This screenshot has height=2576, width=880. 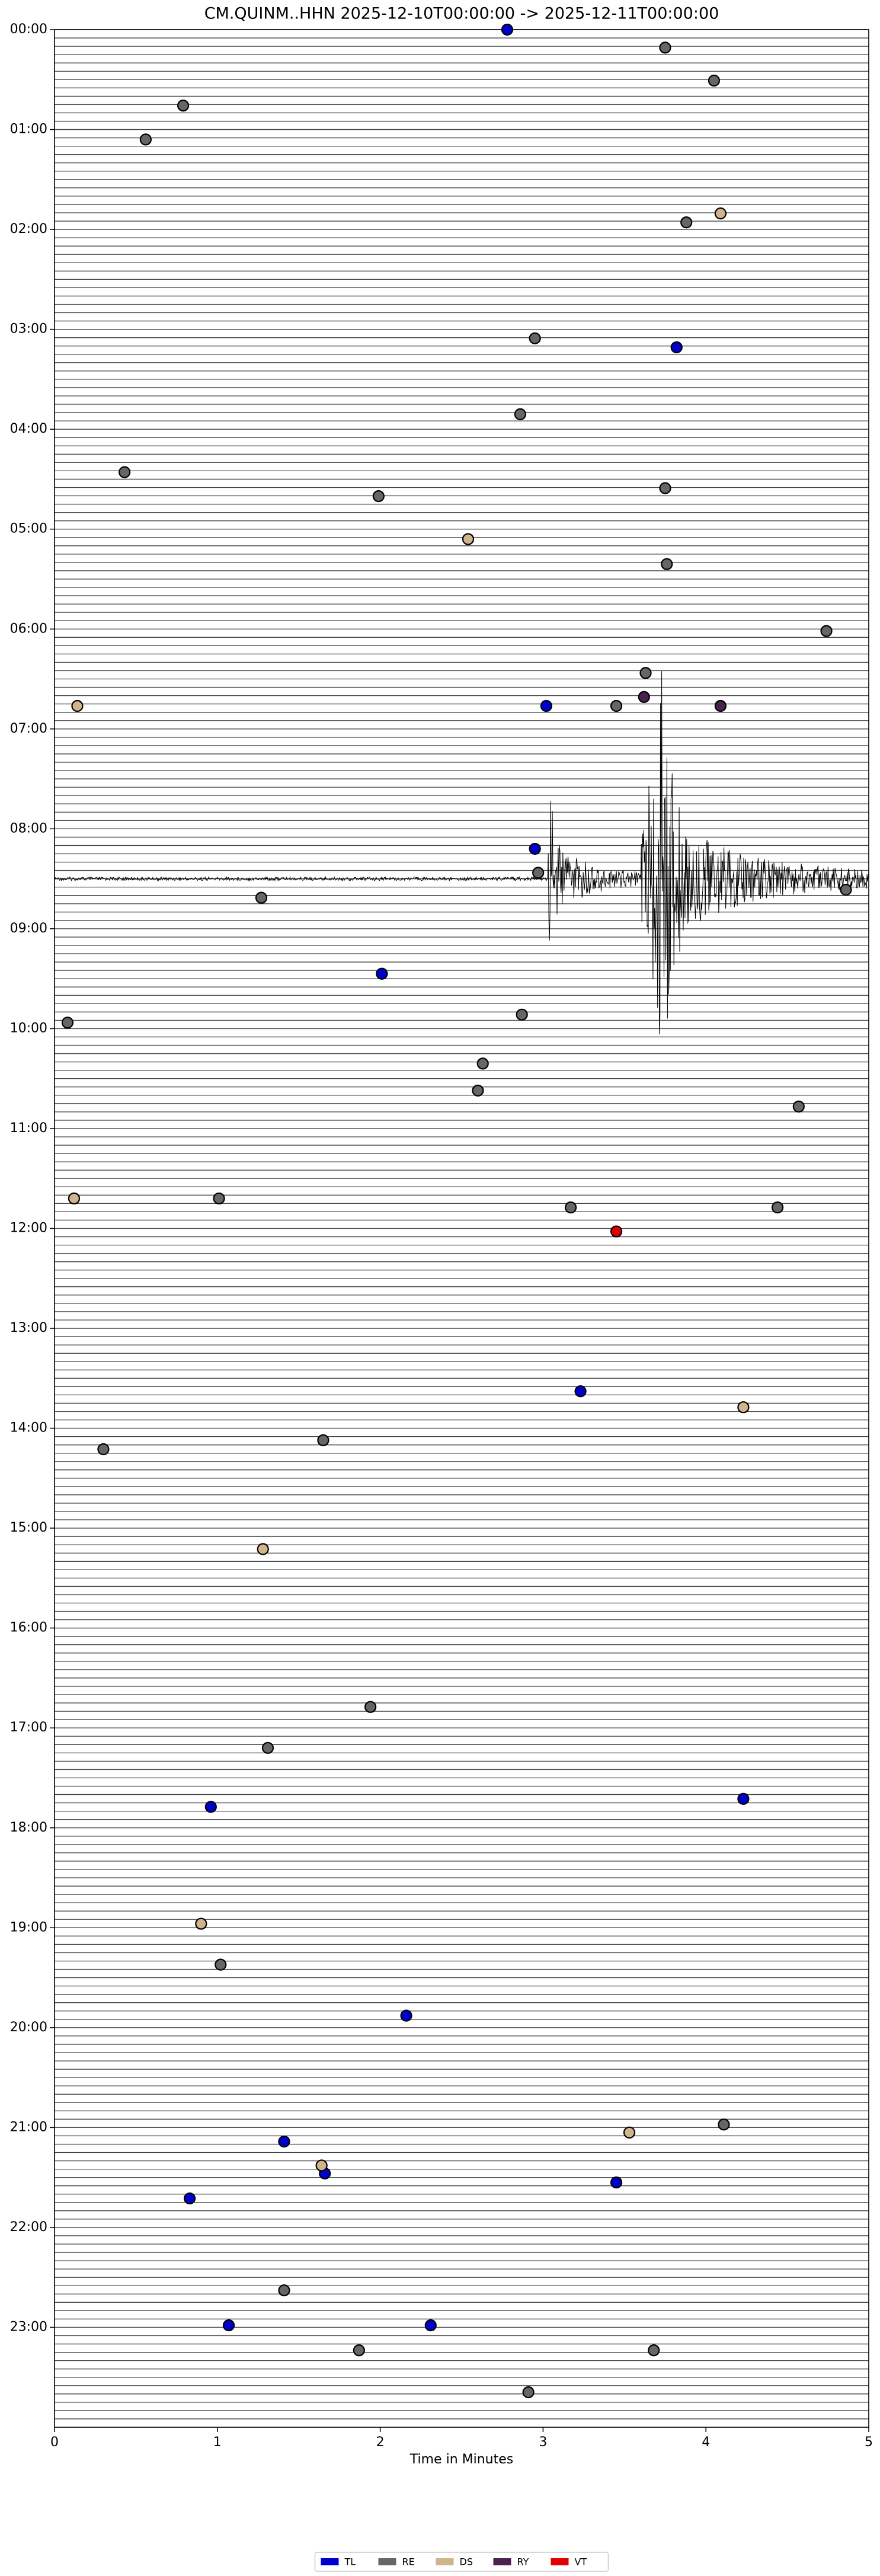 What do you see at coordinates (28, 828) in the screenshot?
I see `y-tick-label: 08:00` at bounding box center [28, 828].